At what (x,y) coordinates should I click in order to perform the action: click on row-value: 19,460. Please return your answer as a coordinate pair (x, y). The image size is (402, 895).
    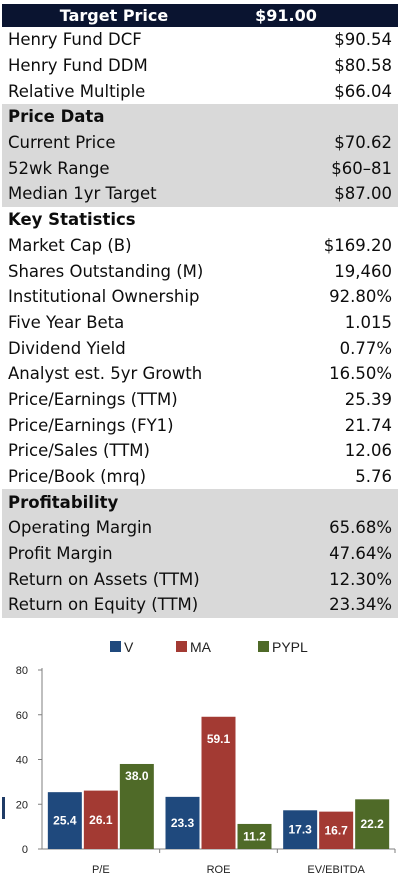
    Looking at the image, I should click on (363, 271).